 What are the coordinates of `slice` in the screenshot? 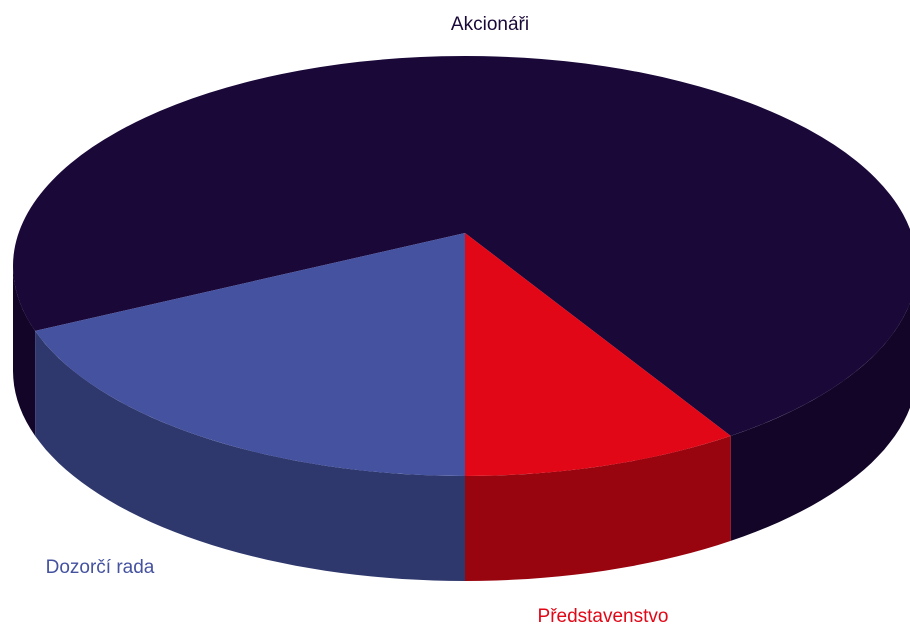 It's located at (598, 354).